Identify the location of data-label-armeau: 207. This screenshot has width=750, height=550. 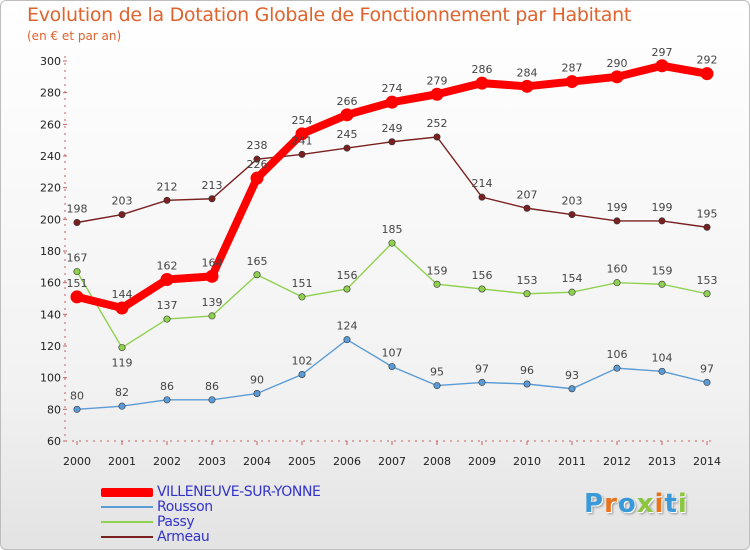
(527, 194).